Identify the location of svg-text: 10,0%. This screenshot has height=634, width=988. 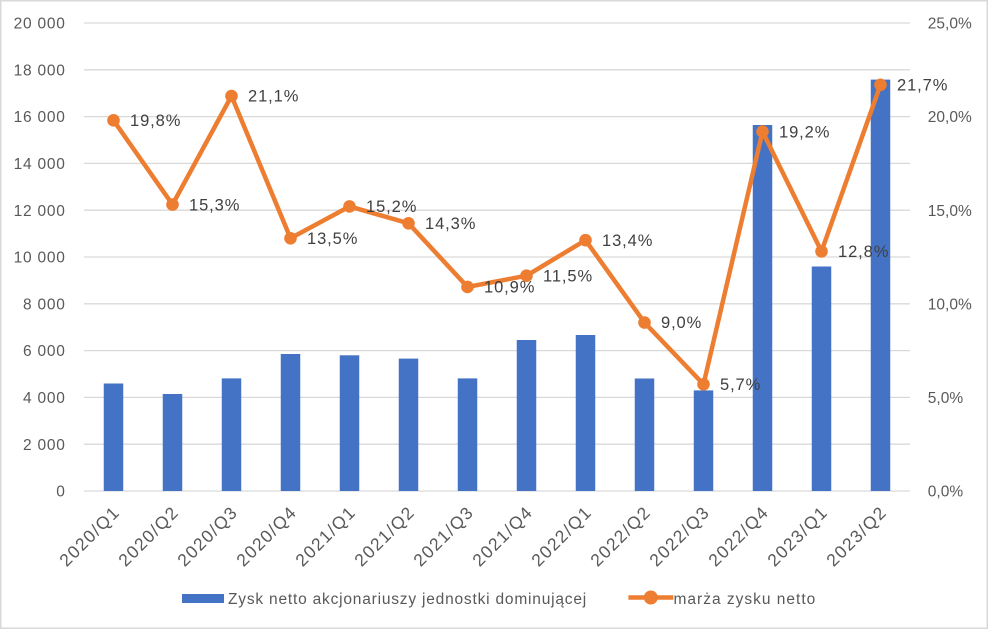
(950, 304).